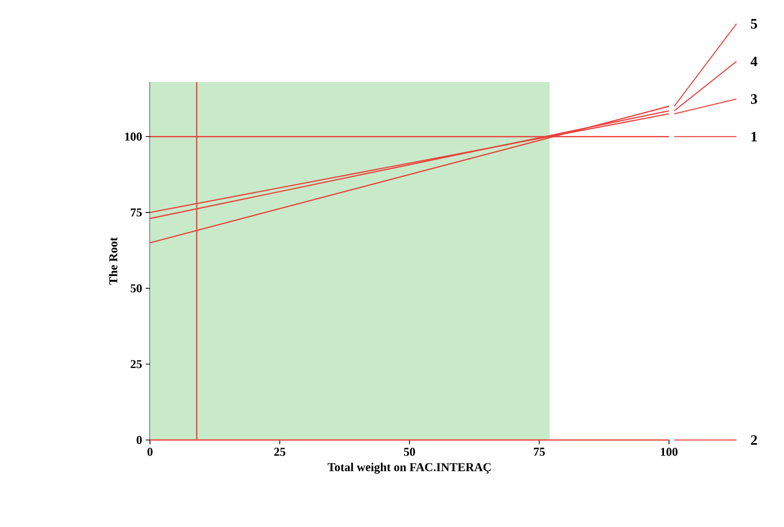 The image size is (784, 527). Describe the element at coordinates (669, 452) in the screenshot. I see `x-tick-label: 100` at that location.